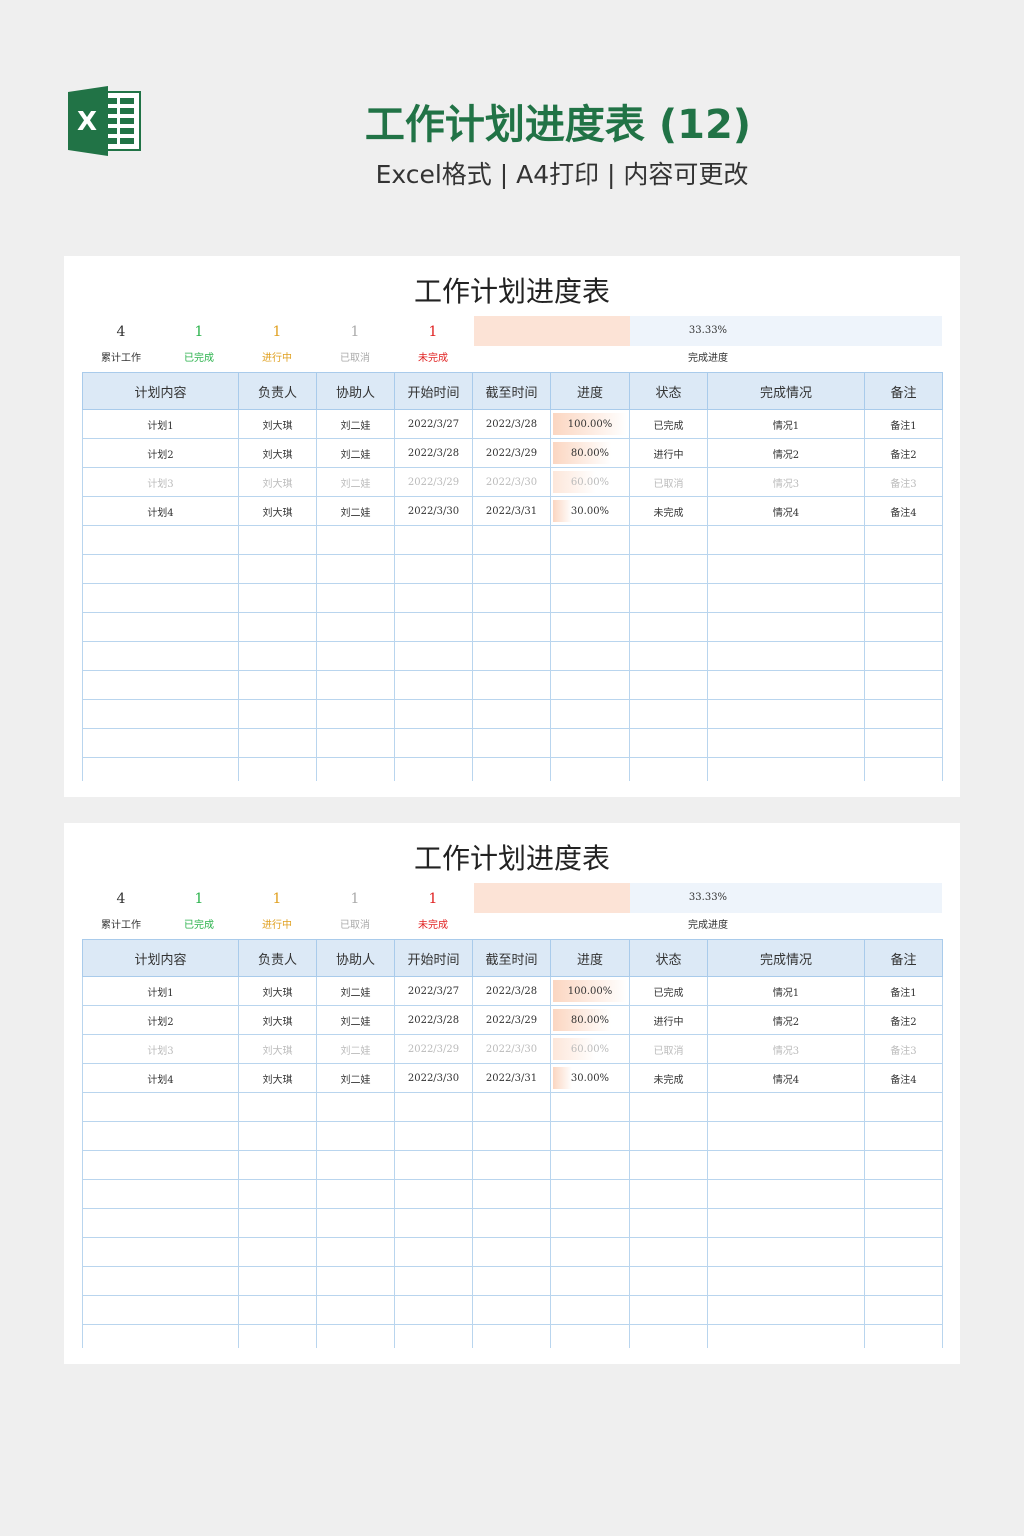  Describe the element at coordinates (590, 424) in the screenshot. I see `table-cell: 100.00%` at that location.